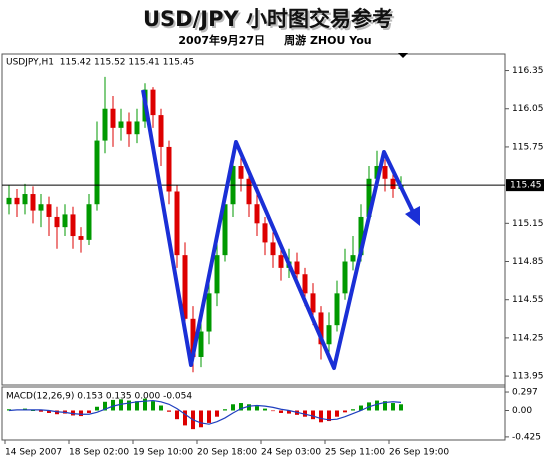 This screenshot has width=550, height=463. I want to click on pattern-arrow, so click(412, 216).